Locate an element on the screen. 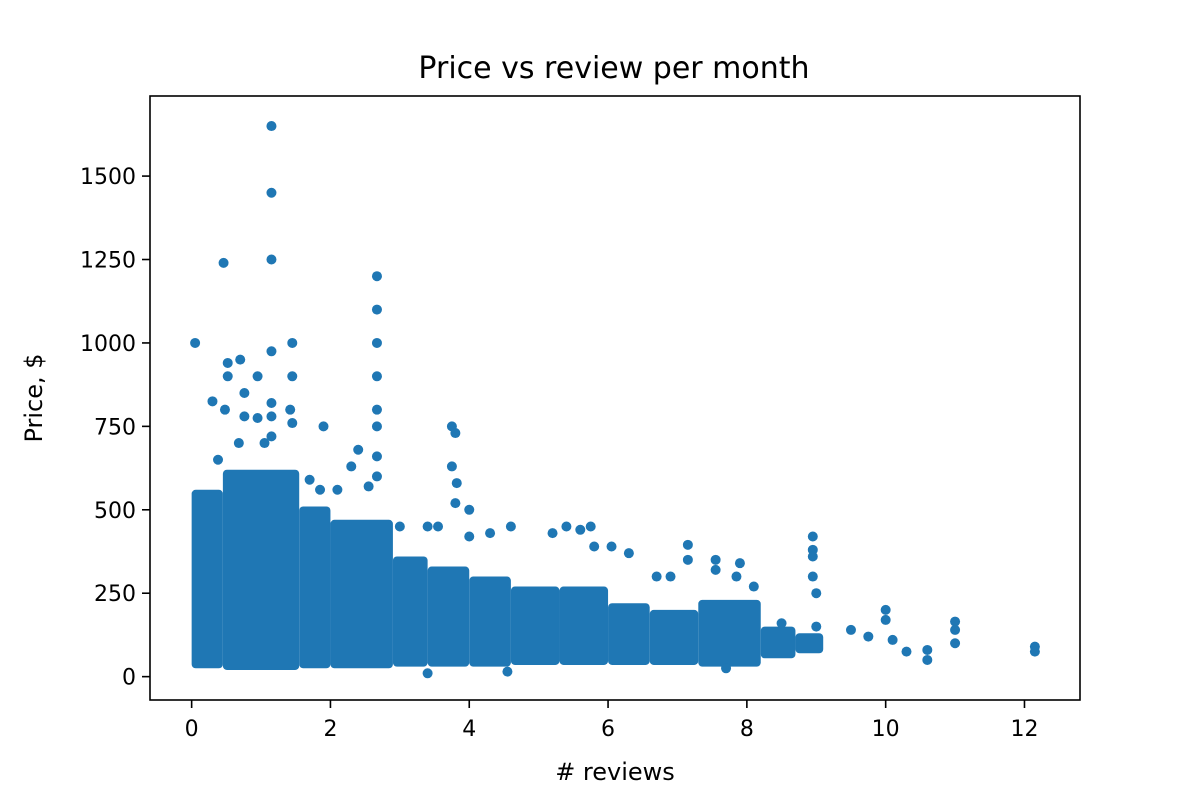 This screenshot has width=1200, height=800. y-tick-label: 750 is located at coordinates (115, 427).